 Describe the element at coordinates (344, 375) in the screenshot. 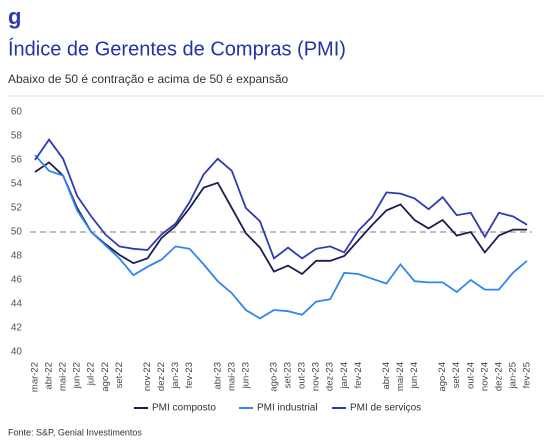

I see `x-tick-label: jan-24` at that location.